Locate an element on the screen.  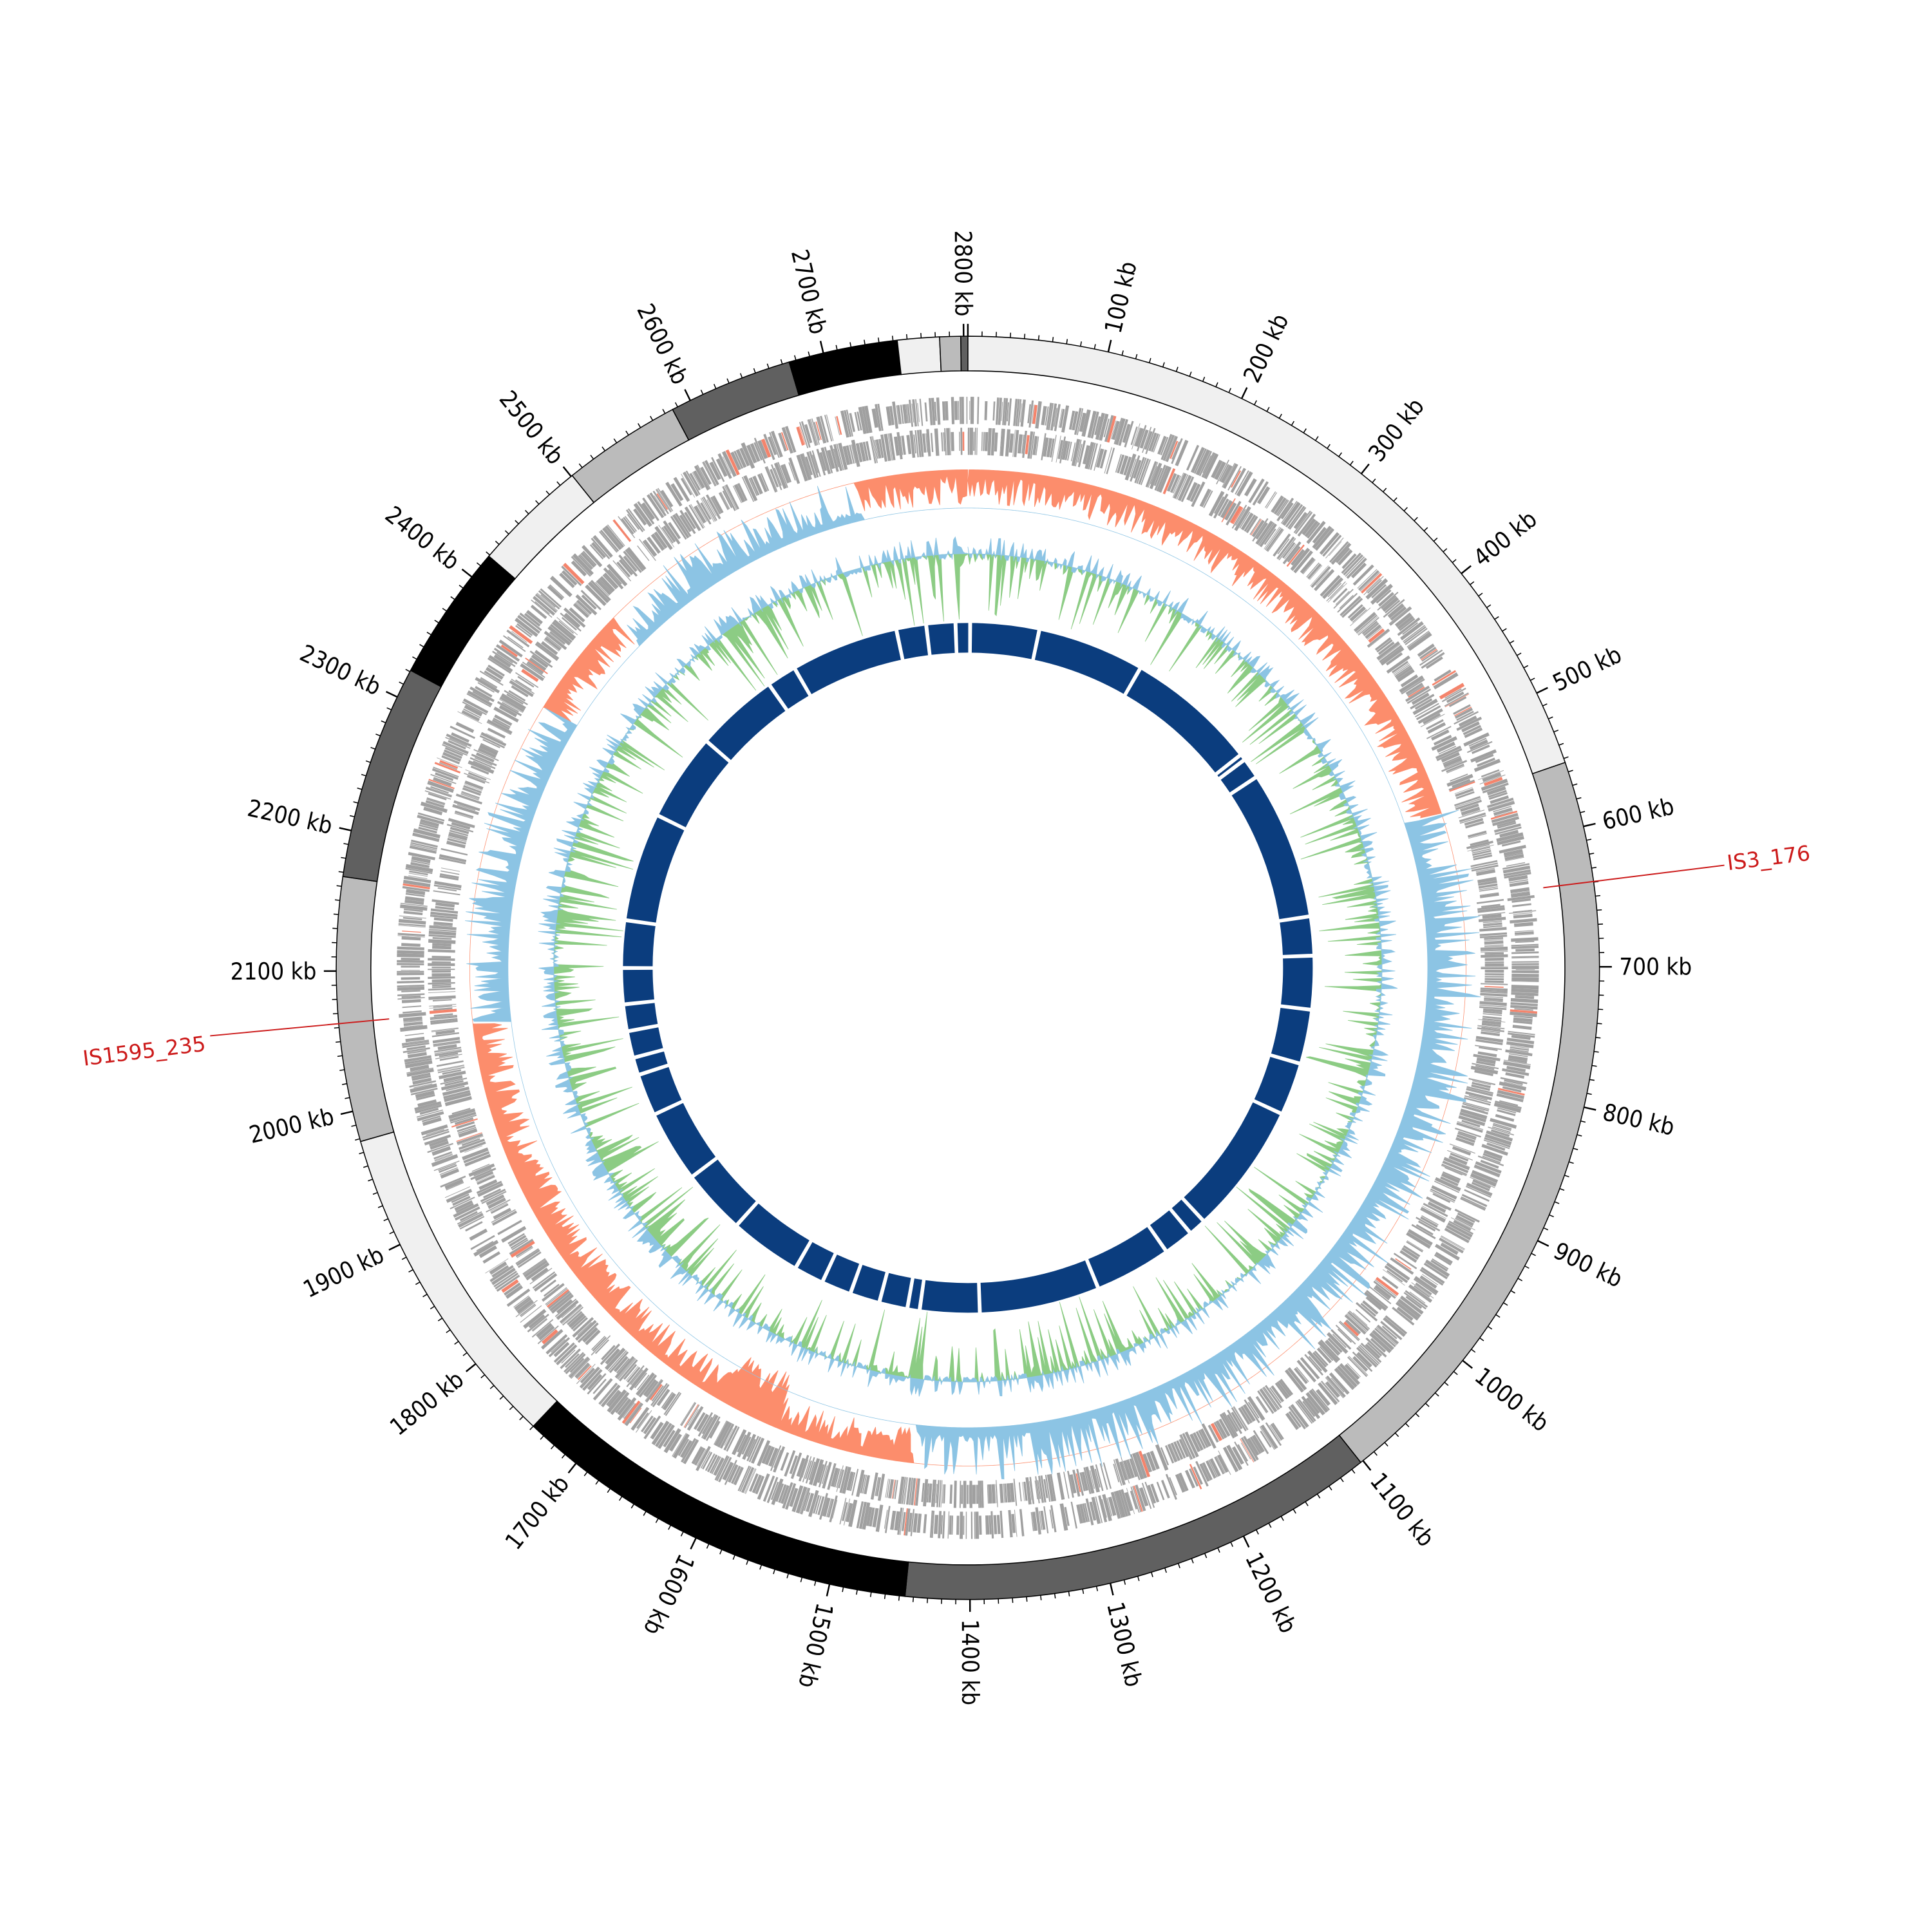
ideogram-band is located at coordinates (366, 1009).